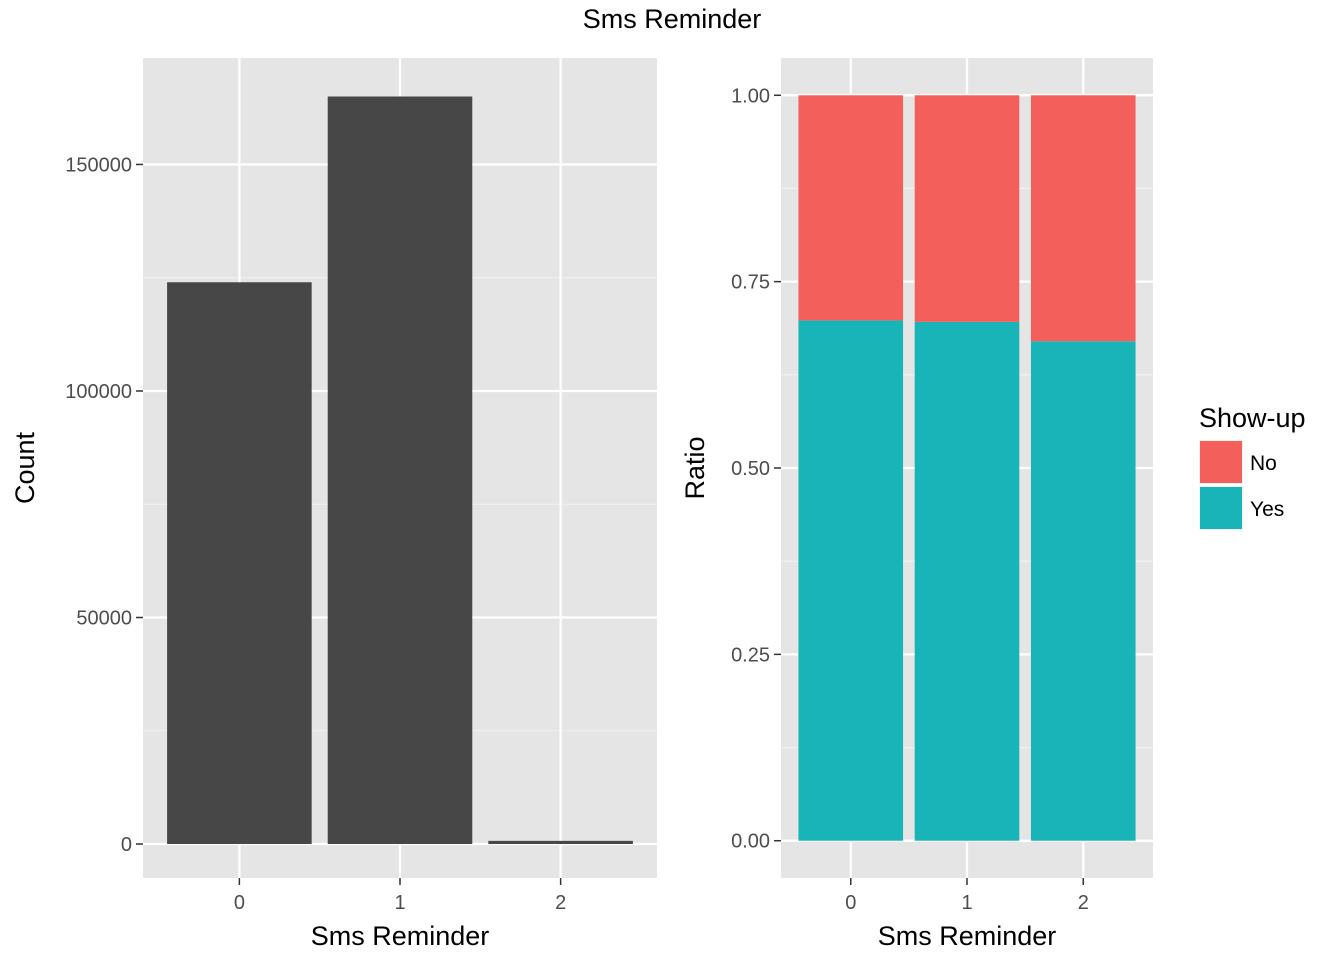 This screenshot has width=1344, height=960. Describe the element at coordinates (1267, 509) in the screenshot. I see `legend-label-yes: Yes` at that location.